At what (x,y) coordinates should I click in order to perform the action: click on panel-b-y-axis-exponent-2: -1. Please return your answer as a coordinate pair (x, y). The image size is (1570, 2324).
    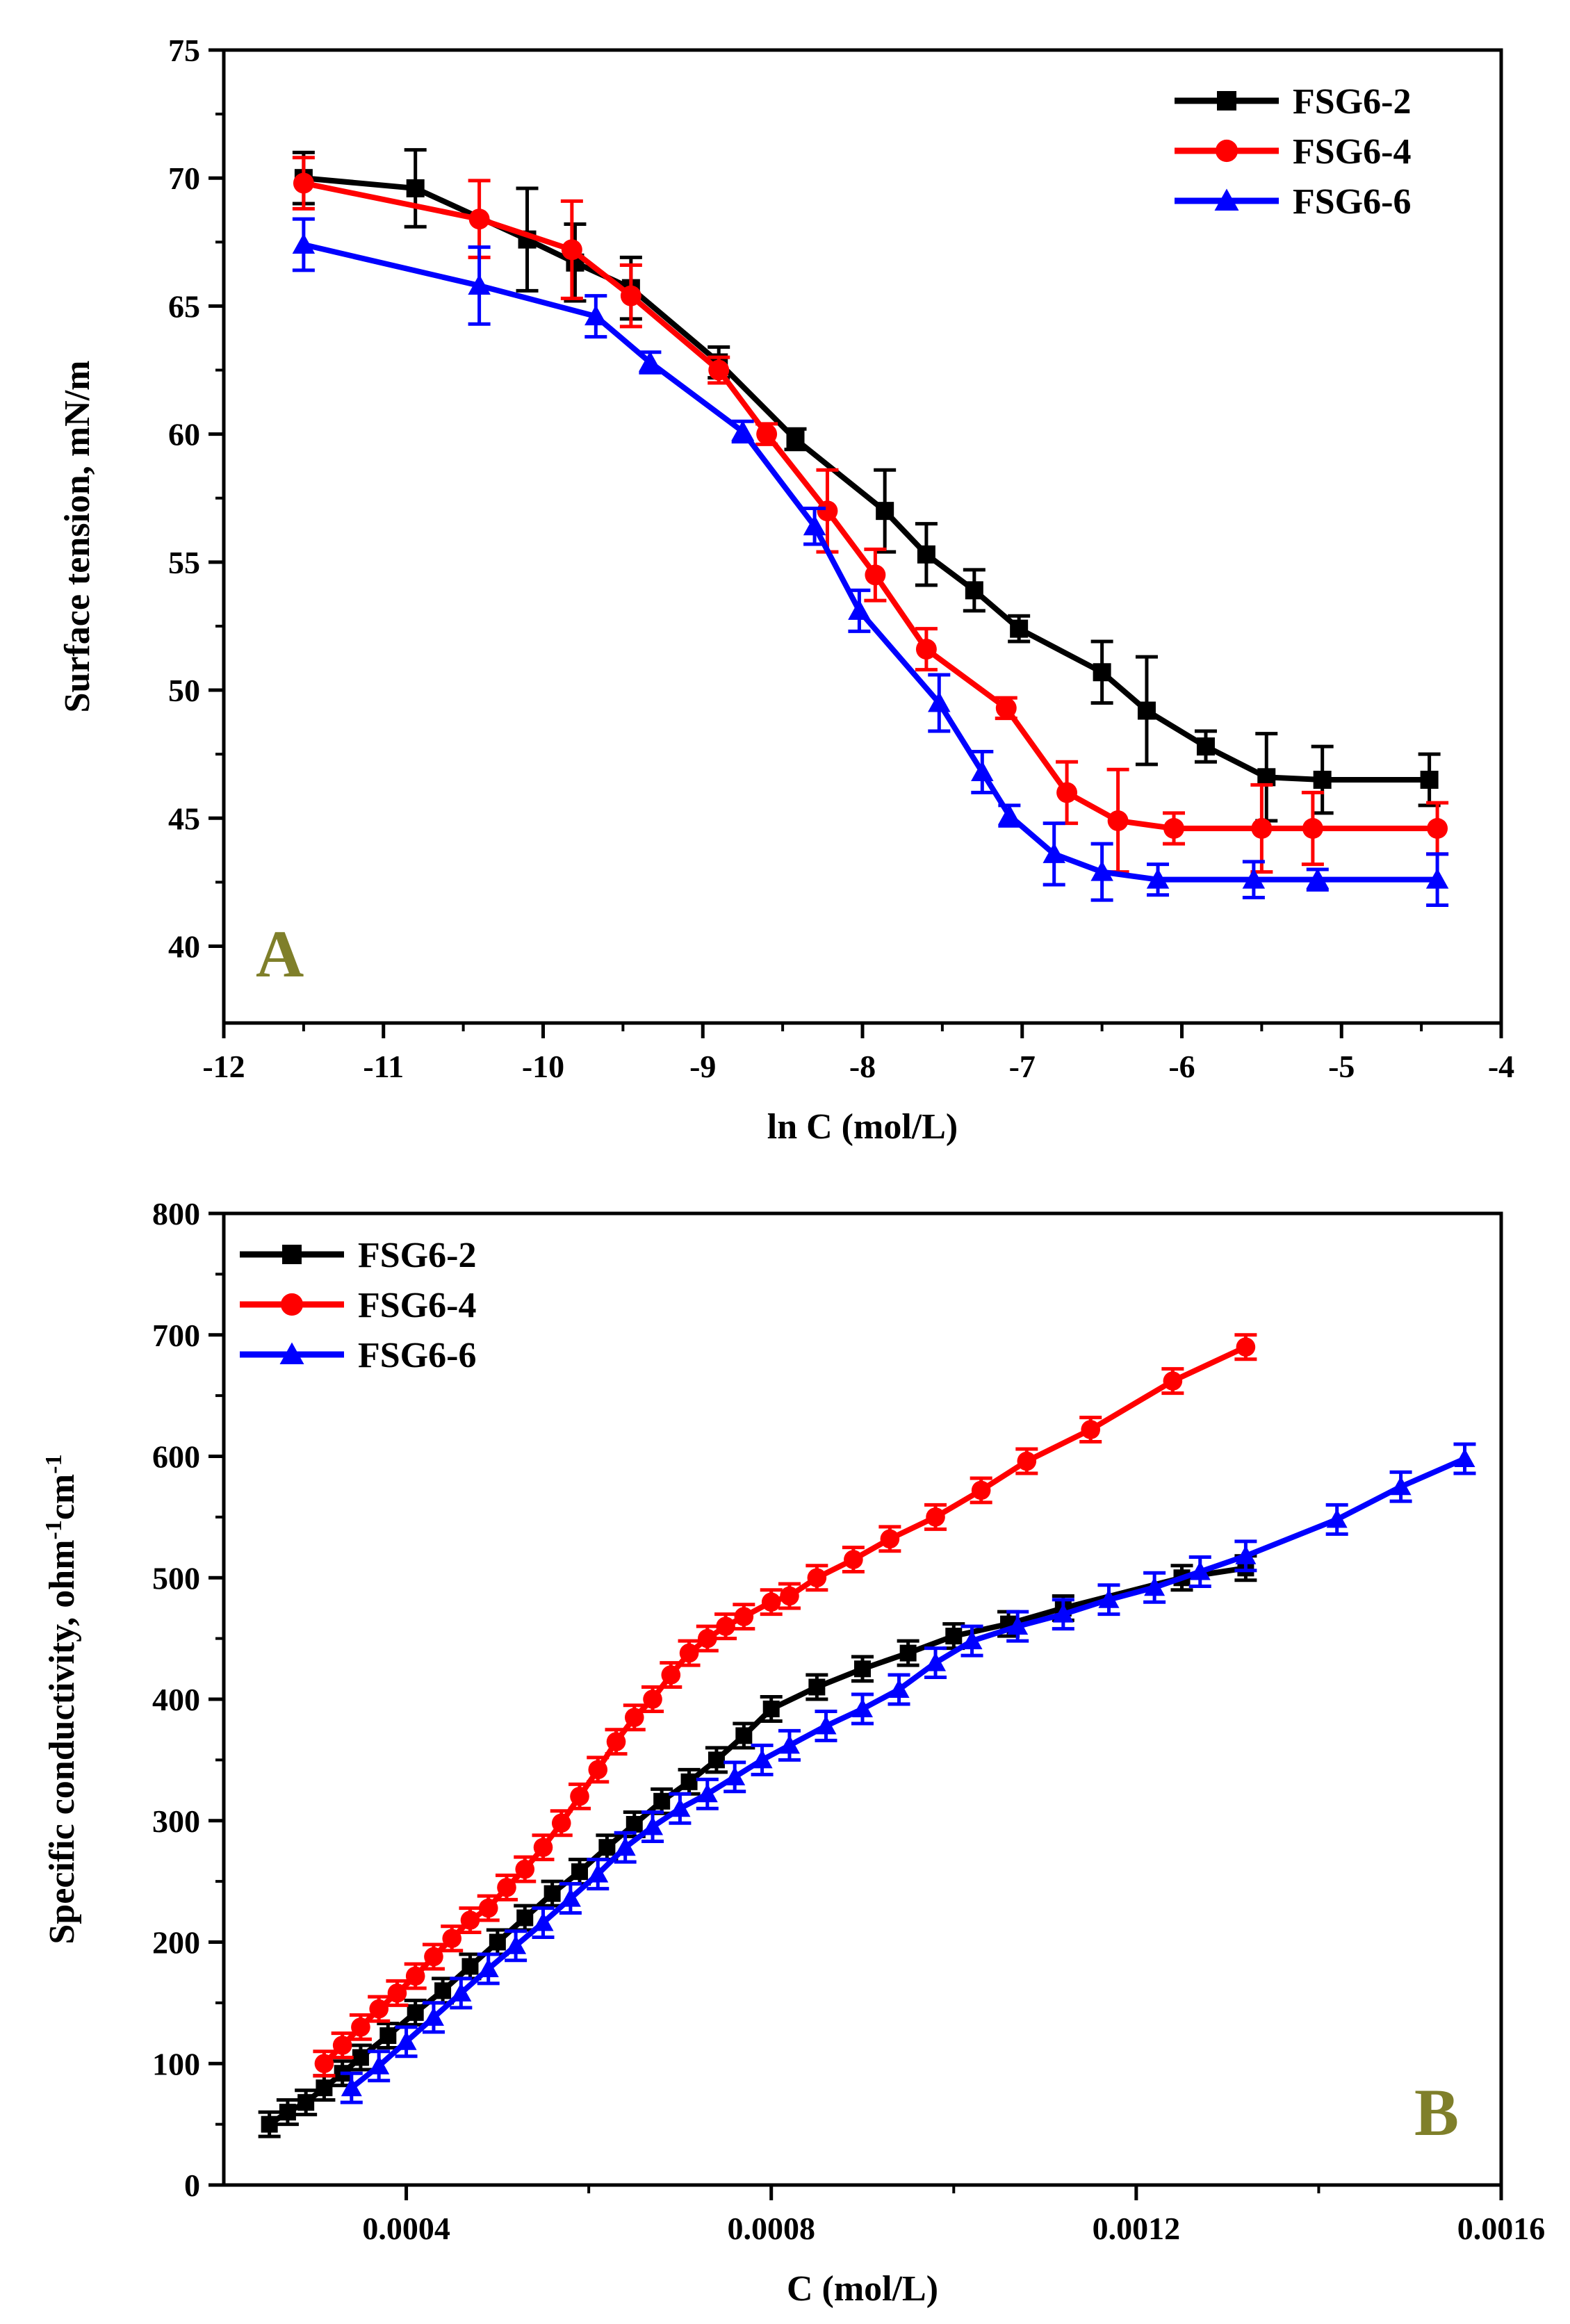
    Looking at the image, I should click on (54, 1463).